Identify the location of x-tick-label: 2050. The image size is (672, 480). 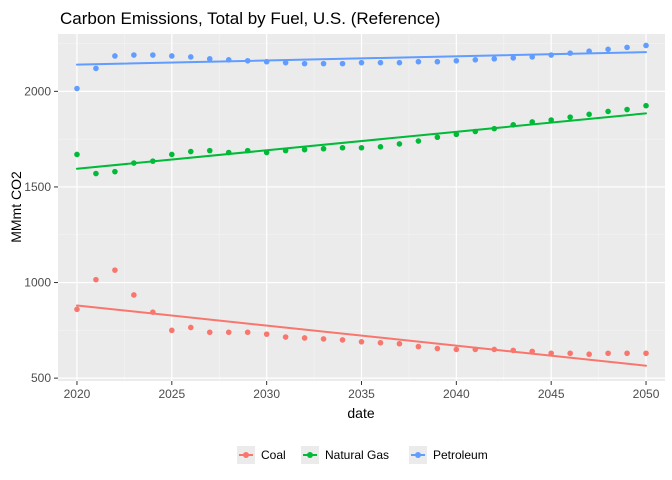
(646, 394).